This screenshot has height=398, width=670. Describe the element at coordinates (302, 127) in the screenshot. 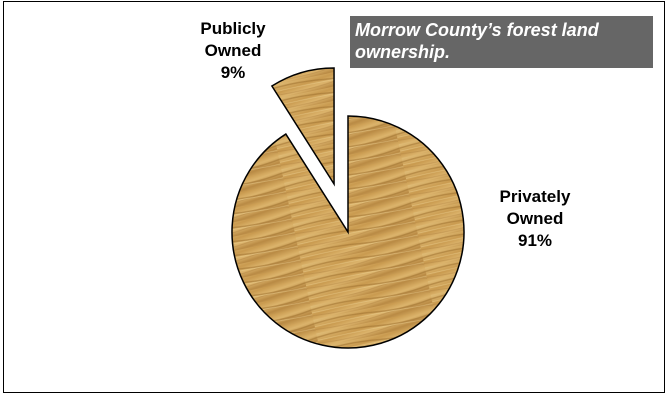

I see `pie-slice-publicly-owned` at that location.